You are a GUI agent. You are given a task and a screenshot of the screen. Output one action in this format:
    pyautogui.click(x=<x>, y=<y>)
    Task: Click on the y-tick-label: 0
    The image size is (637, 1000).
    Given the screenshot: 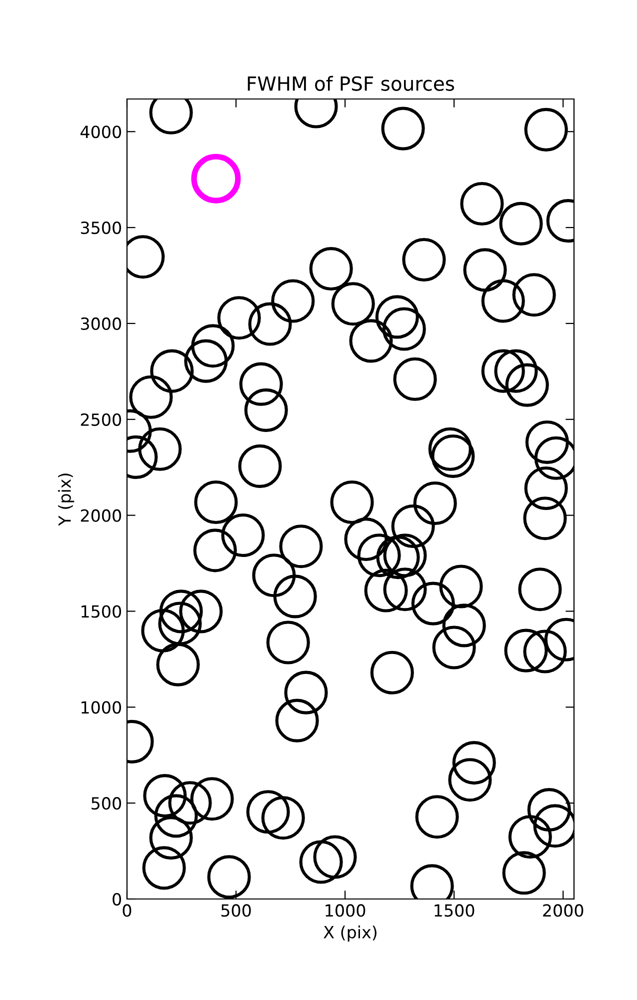 What is the action you would take?
    pyautogui.click(x=117, y=899)
    